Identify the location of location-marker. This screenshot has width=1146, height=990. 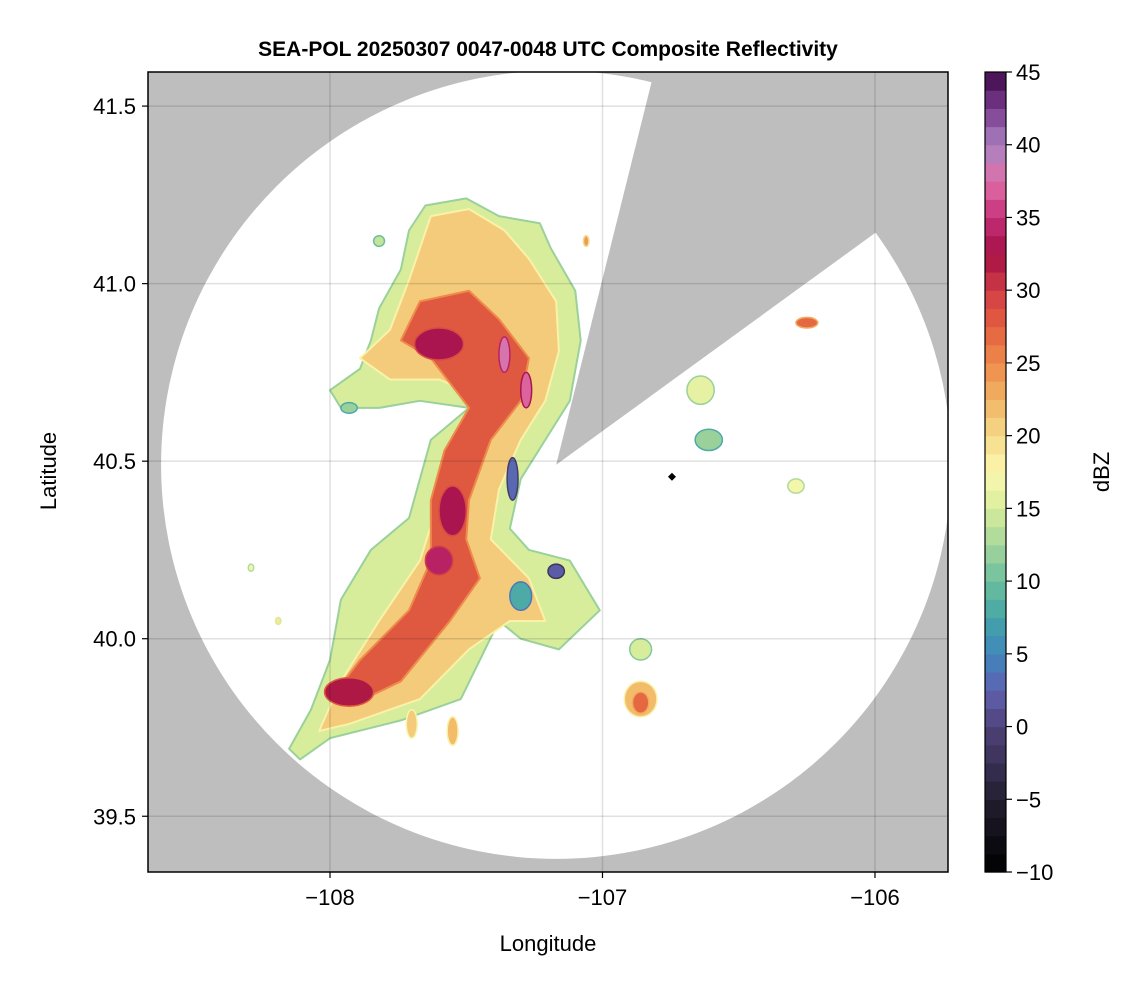
(671, 476).